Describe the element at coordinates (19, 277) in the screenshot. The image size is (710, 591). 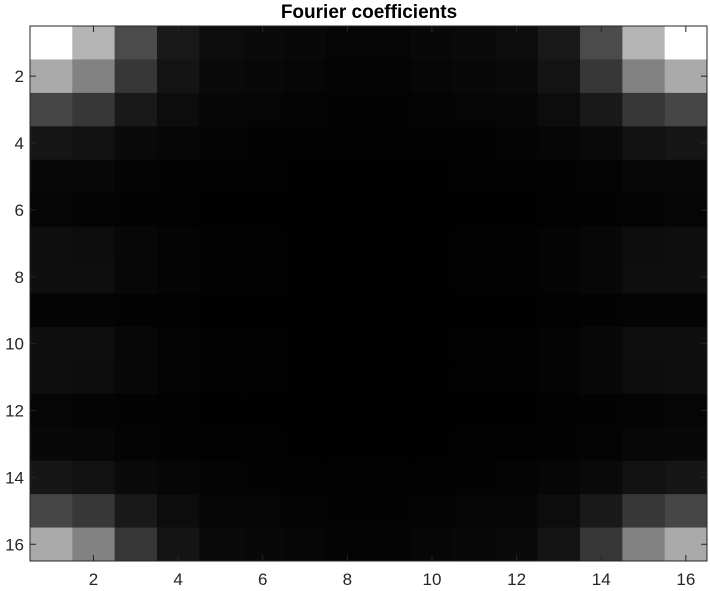
I see `y-tick-label: 8` at that location.